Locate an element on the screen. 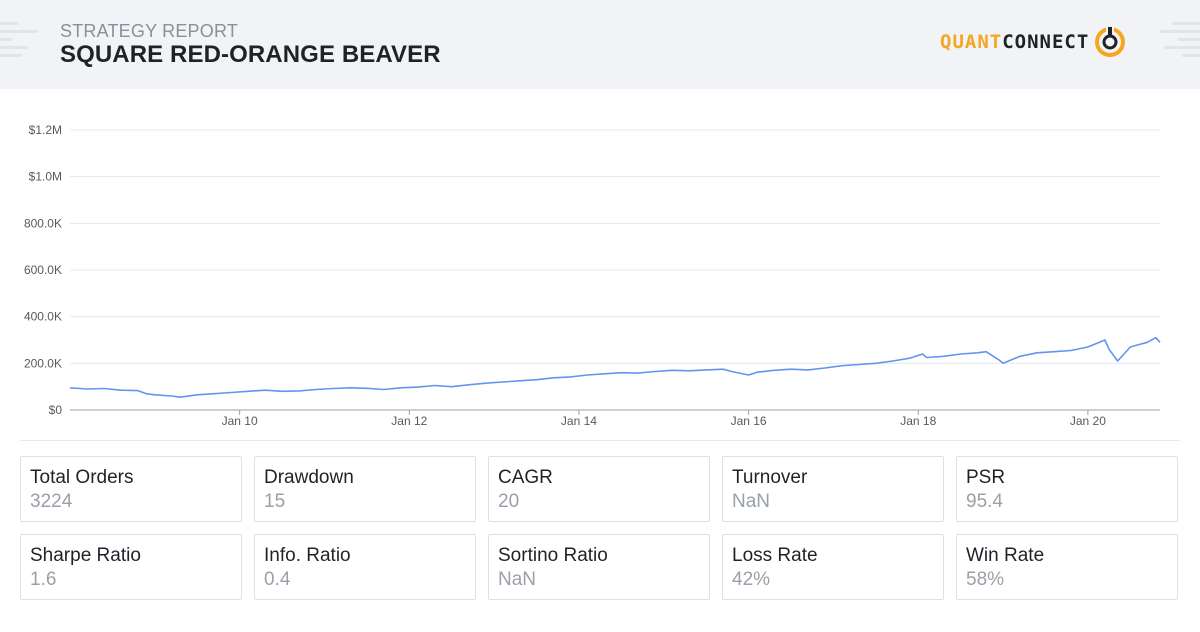 The height and width of the screenshot is (632, 1200). logo-text-connect: CONNECT is located at coordinates (1046, 42).